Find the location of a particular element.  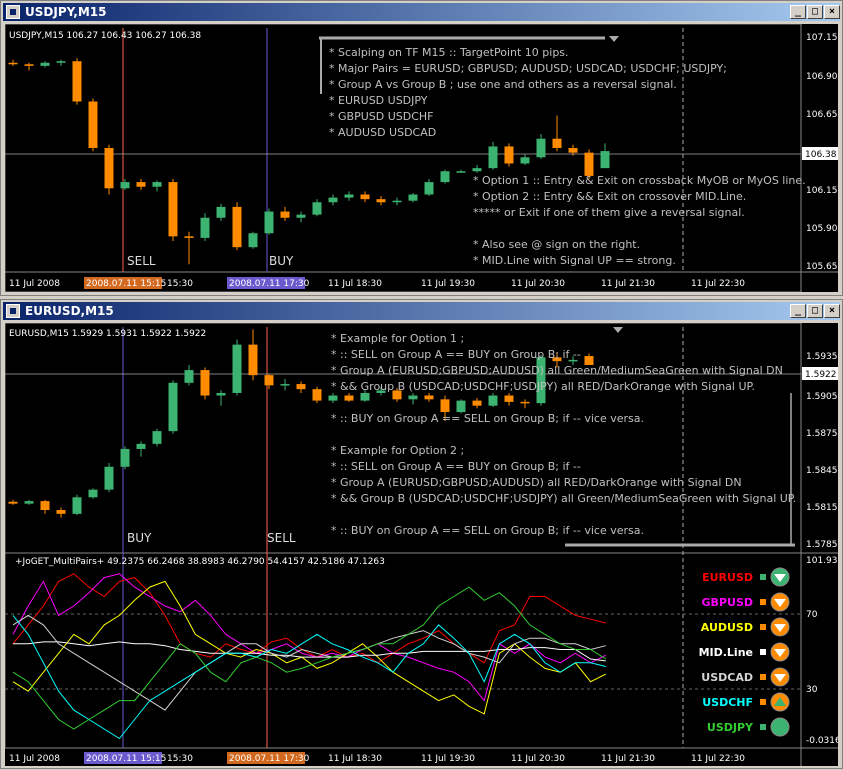

signal-icon is located at coordinates (780, 727).